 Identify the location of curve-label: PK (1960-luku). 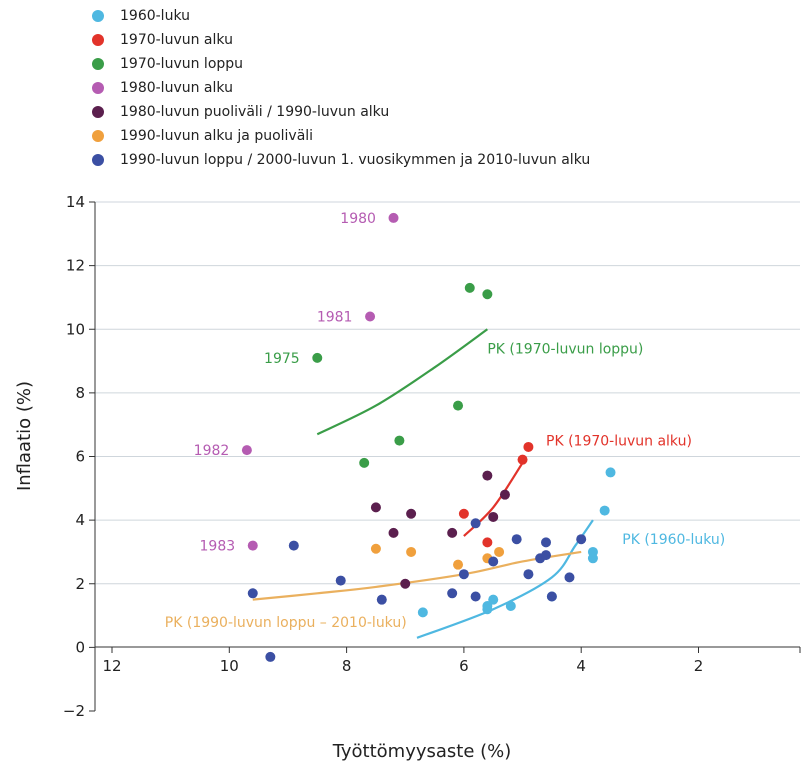
(673, 540).